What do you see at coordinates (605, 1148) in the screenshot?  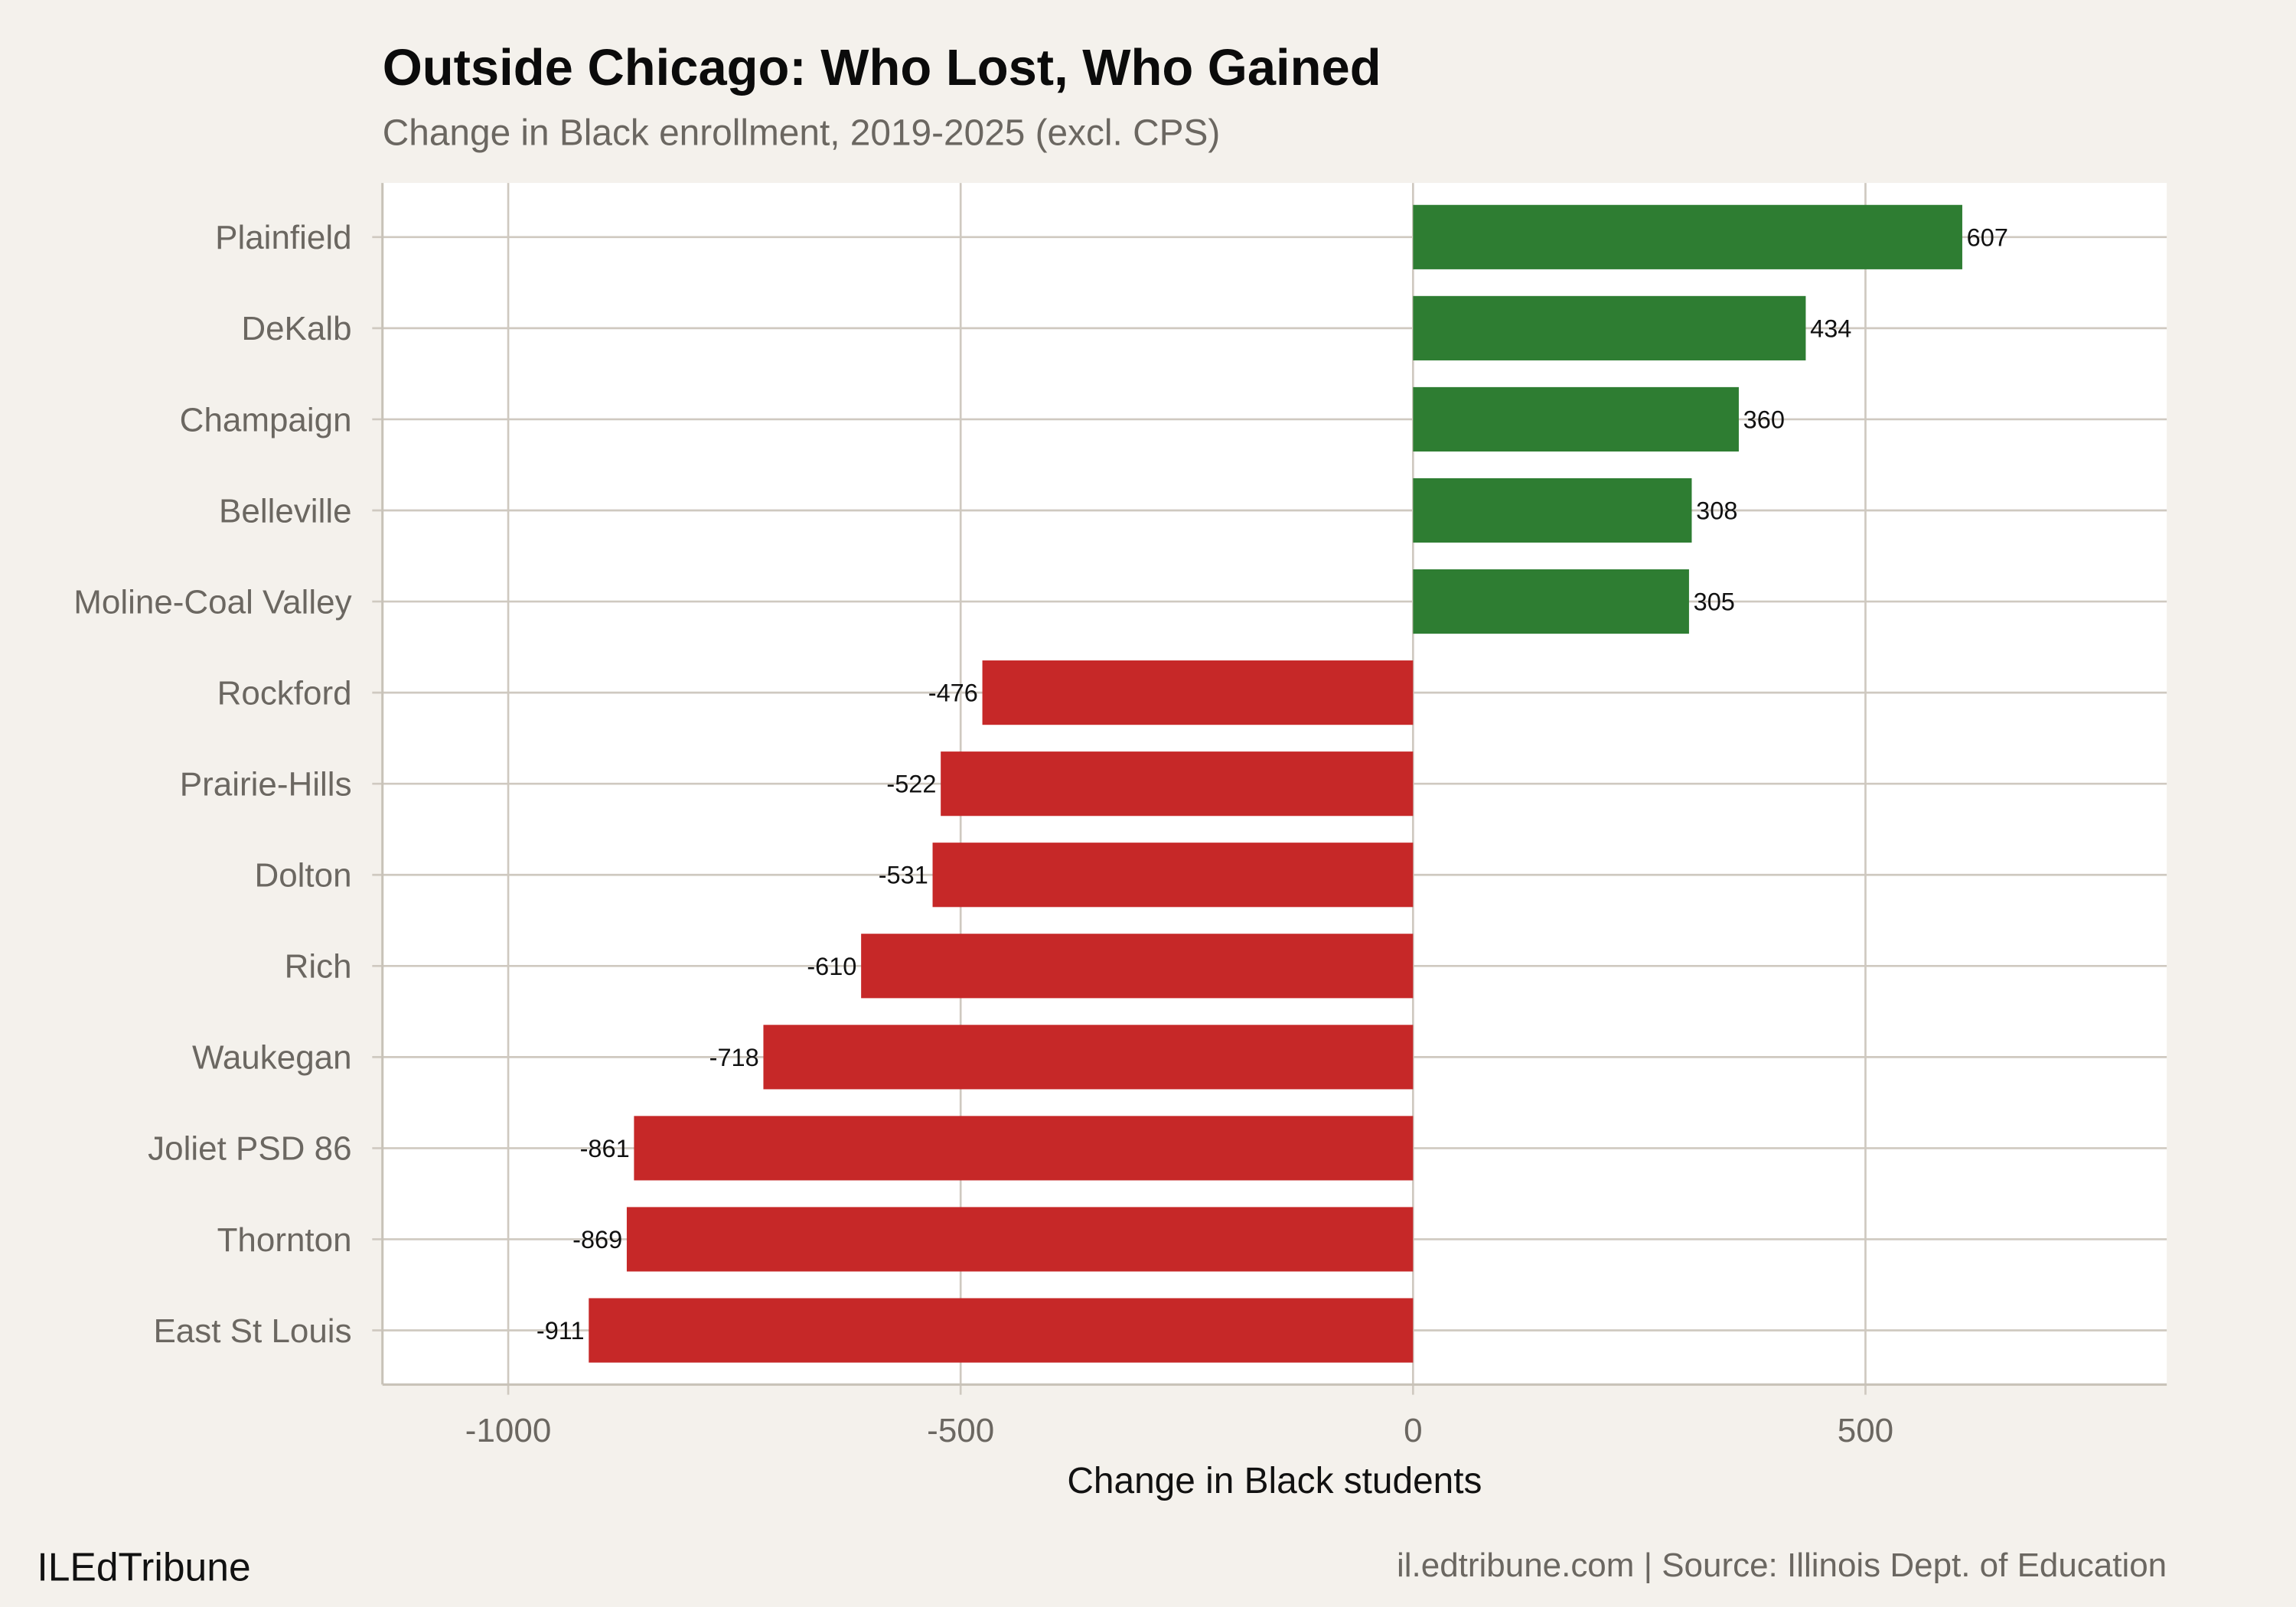 I see `data-label: -861` at bounding box center [605, 1148].